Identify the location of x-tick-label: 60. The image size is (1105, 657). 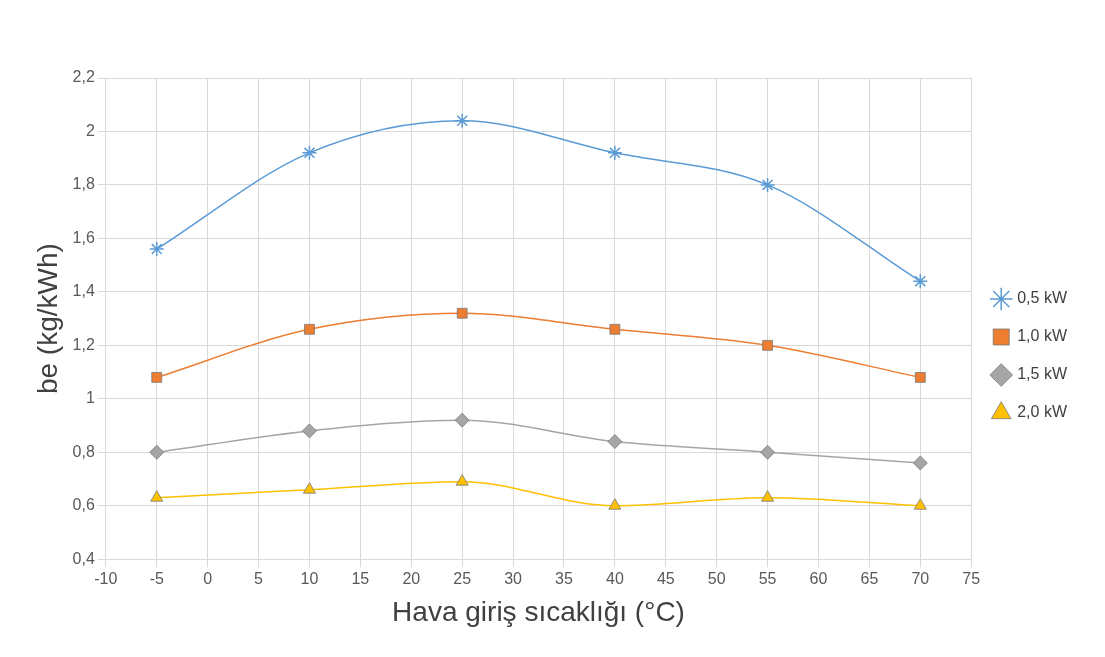
(818, 579).